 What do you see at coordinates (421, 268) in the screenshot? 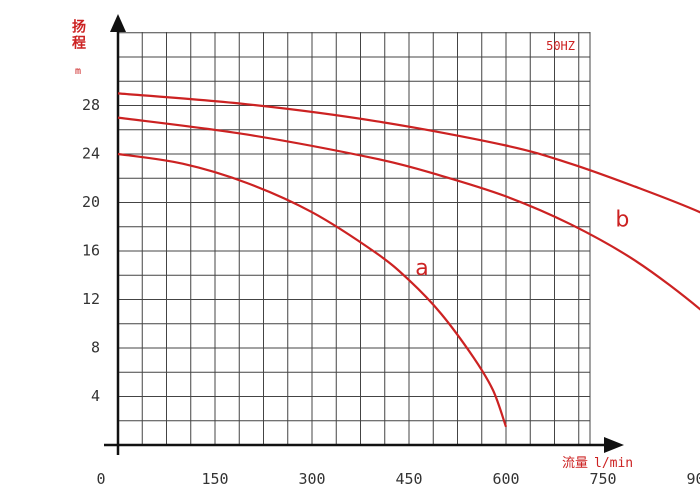
I see `series-label-a: a` at bounding box center [421, 268].